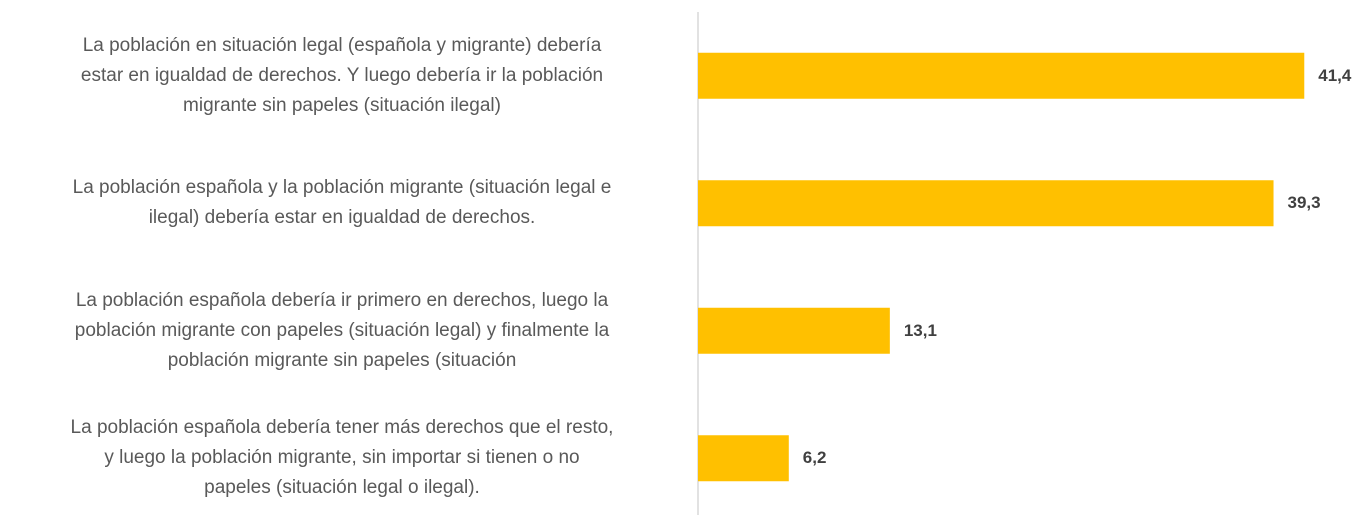 The height and width of the screenshot is (518, 1364). Describe the element at coordinates (1304, 203) in the screenshot. I see `value-label: 39,3` at that location.